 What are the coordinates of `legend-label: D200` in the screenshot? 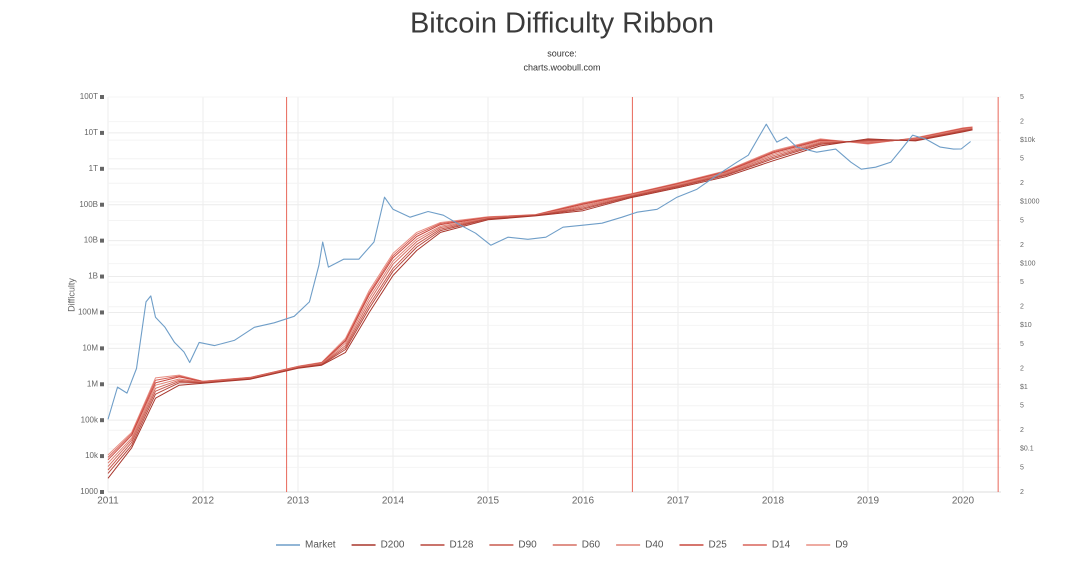 It's located at (393, 545).